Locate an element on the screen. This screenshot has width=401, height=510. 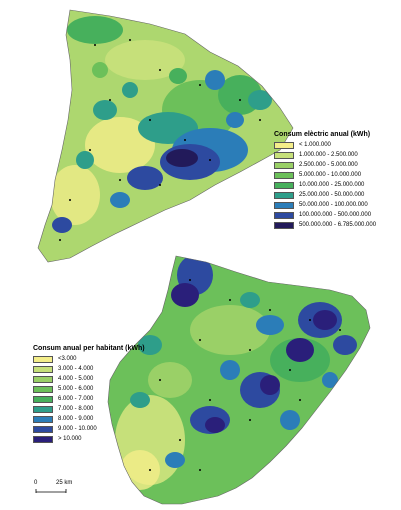
legend-bottom-label: 7.000 - 8.000 is located at coordinates (76, 409).